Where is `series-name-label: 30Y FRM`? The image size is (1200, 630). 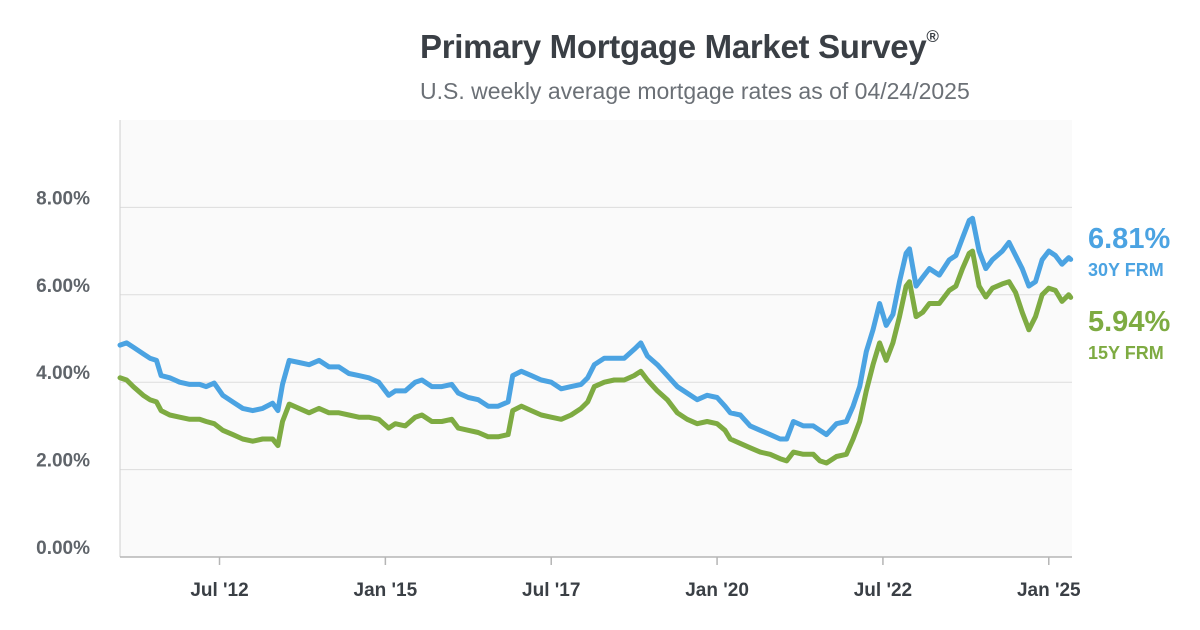
series-name-label: 30Y FRM is located at coordinates (1126, 270).